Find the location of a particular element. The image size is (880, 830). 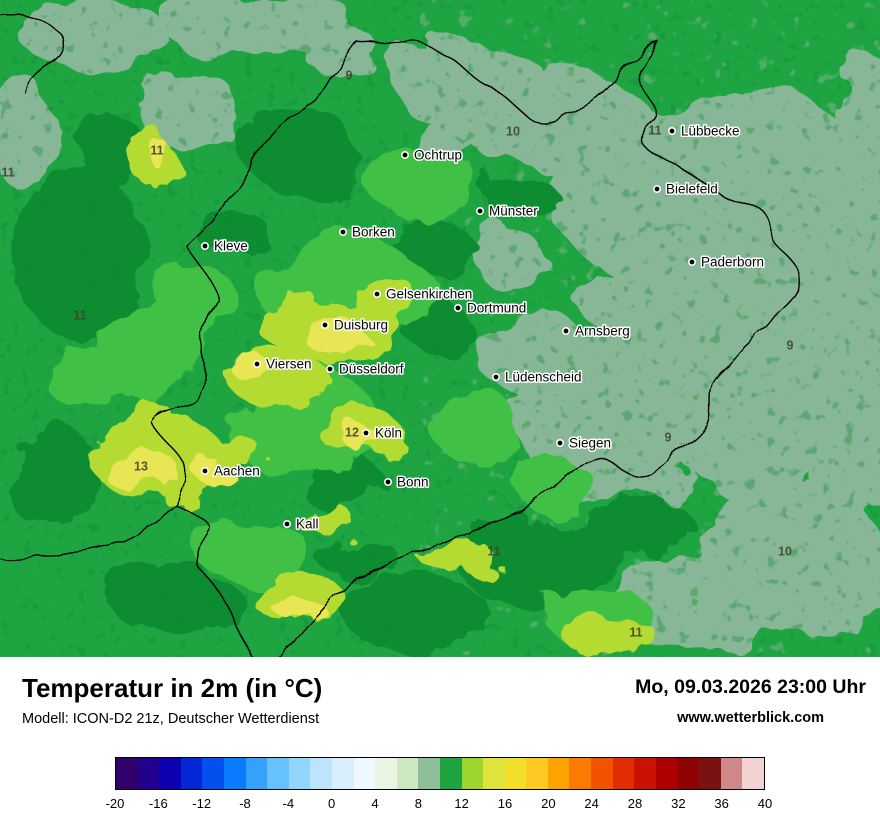

city-marker-paderborn: Paderborn is located at coordinates (726, 262).